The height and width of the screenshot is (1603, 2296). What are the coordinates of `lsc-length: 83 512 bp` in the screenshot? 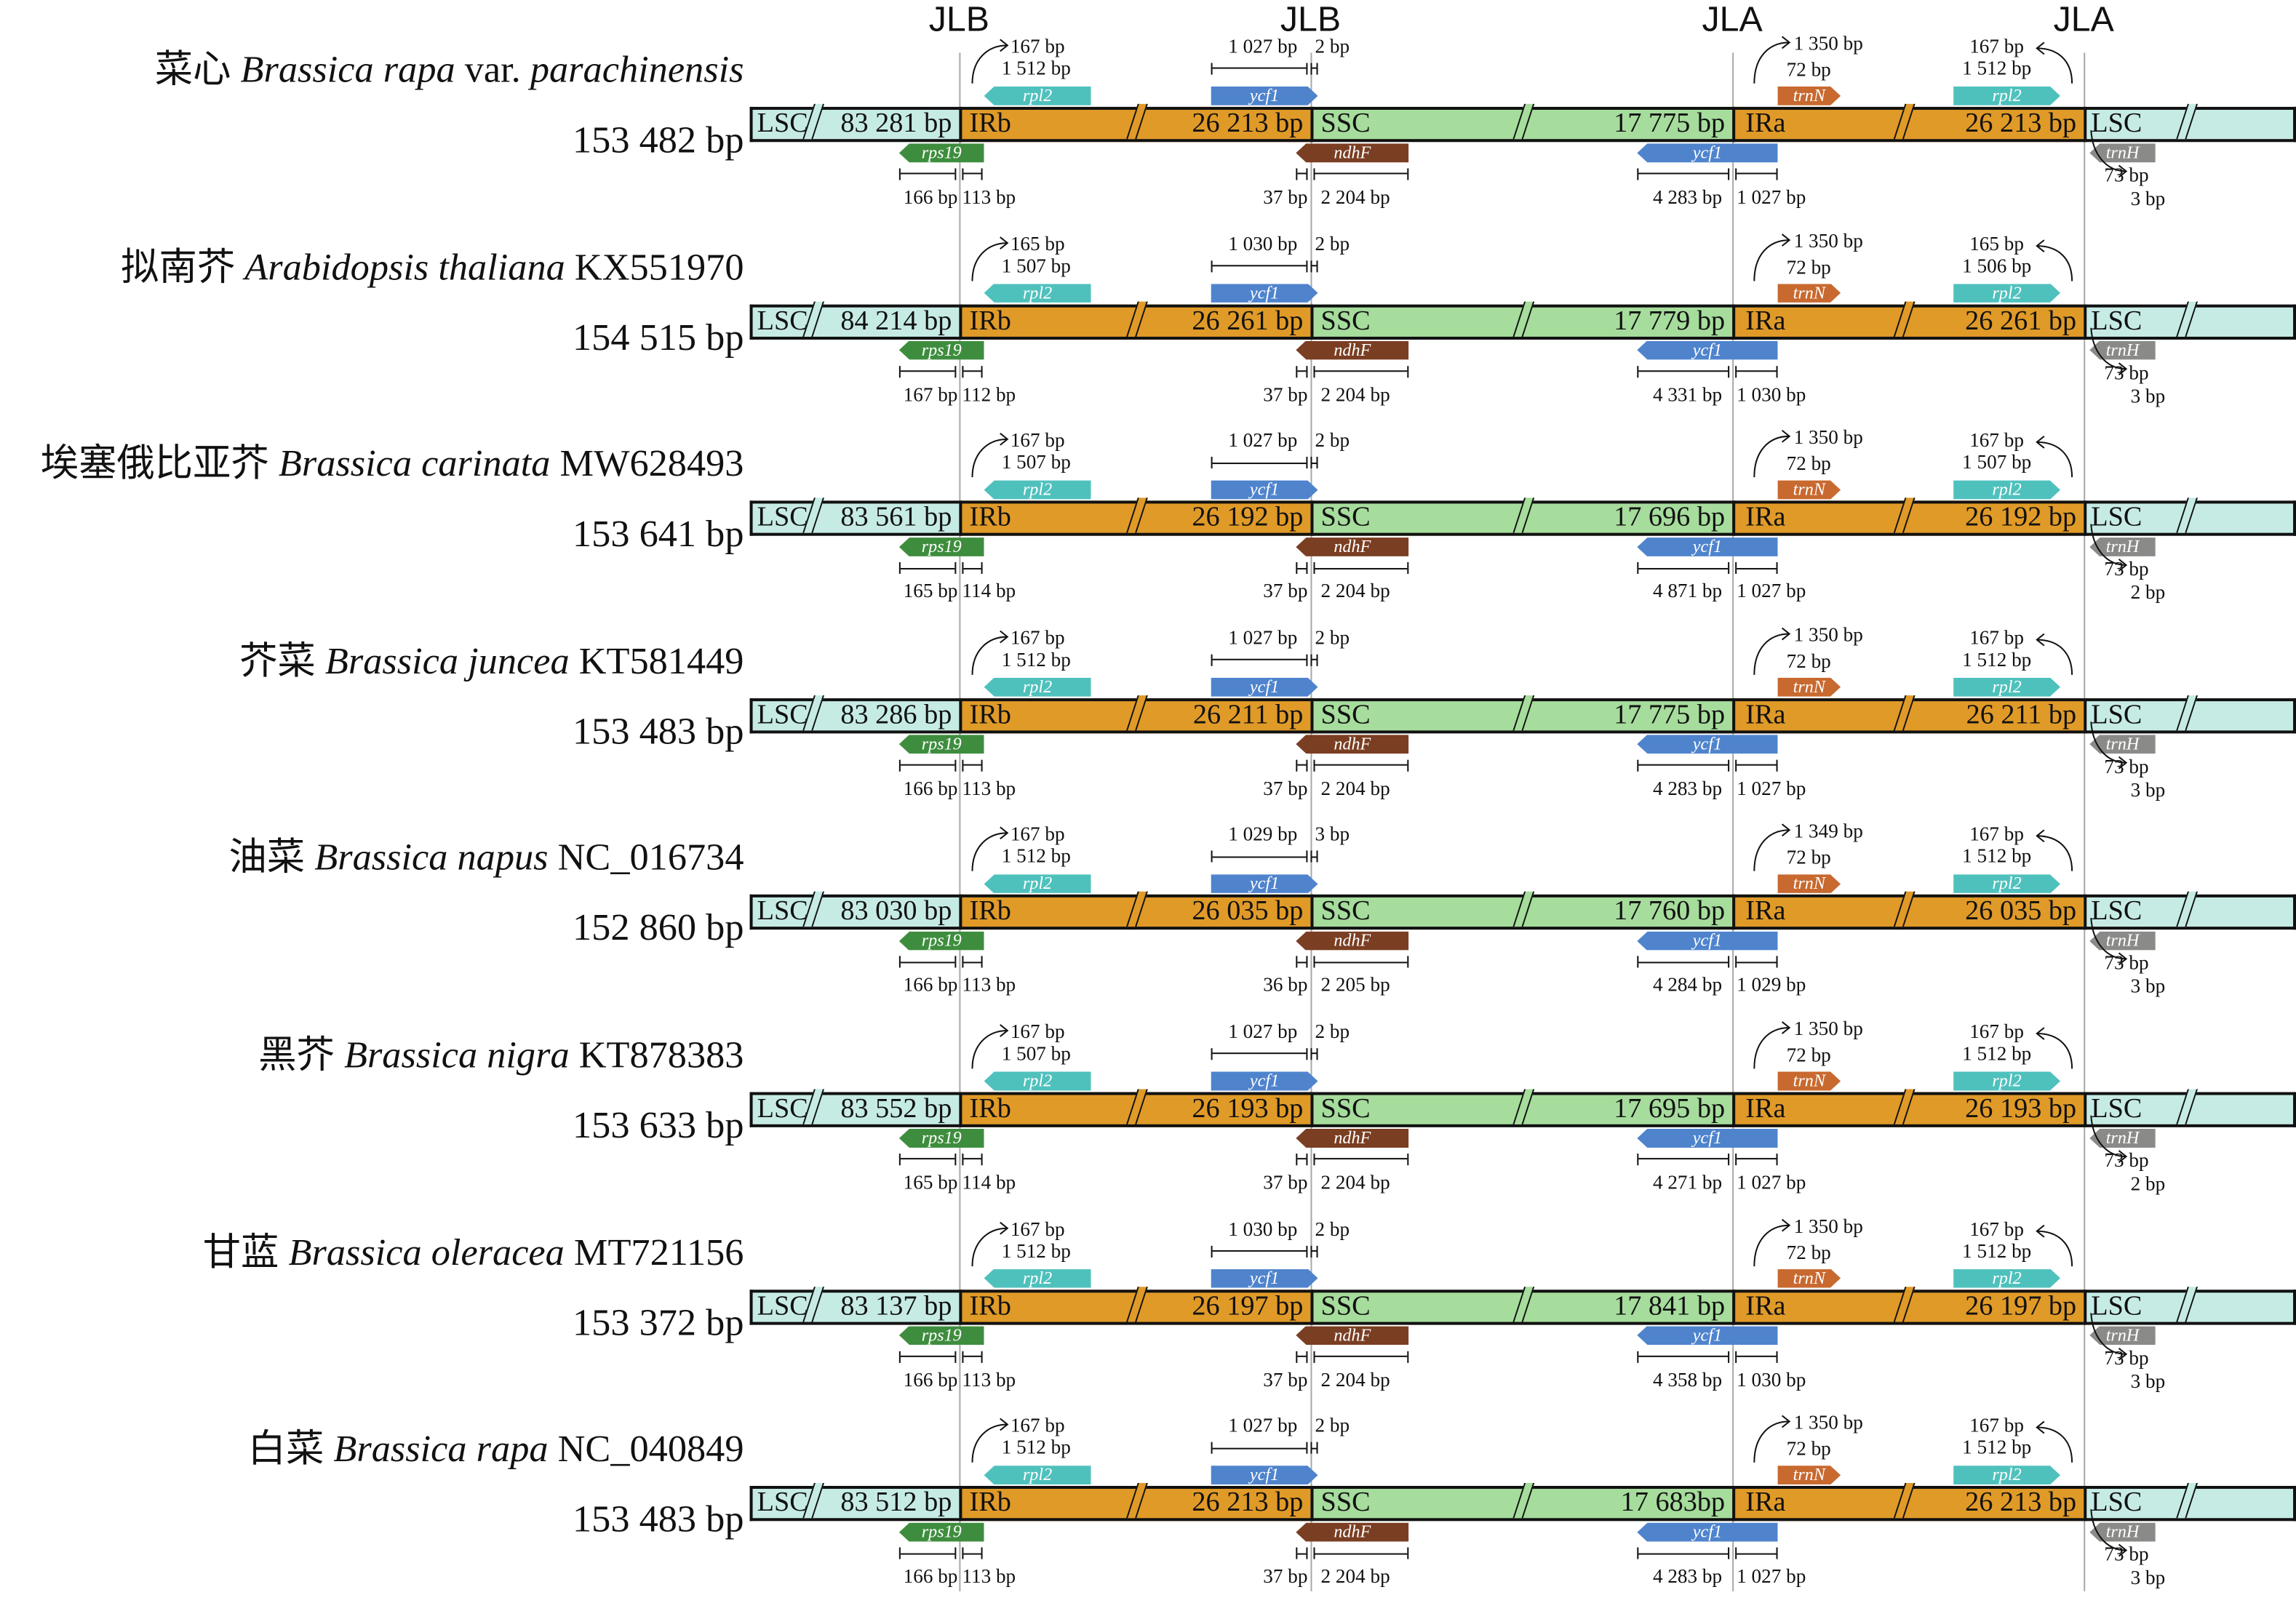 It's located at (896, 1503).